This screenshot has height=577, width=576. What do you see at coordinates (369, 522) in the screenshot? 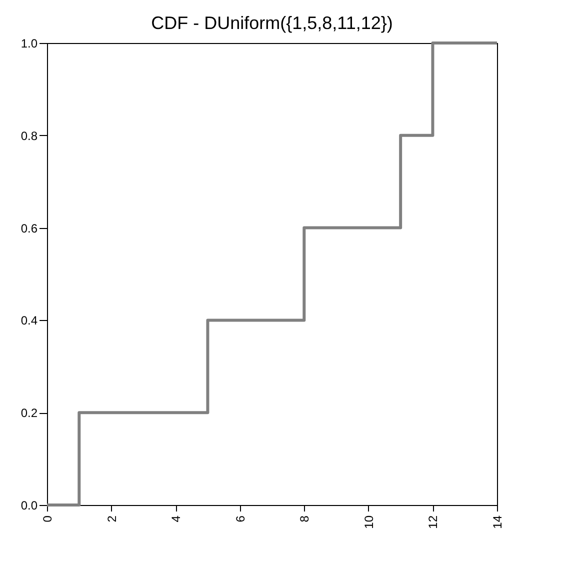
I see `x-tick-label: 10` at bounding box center [369, 522].